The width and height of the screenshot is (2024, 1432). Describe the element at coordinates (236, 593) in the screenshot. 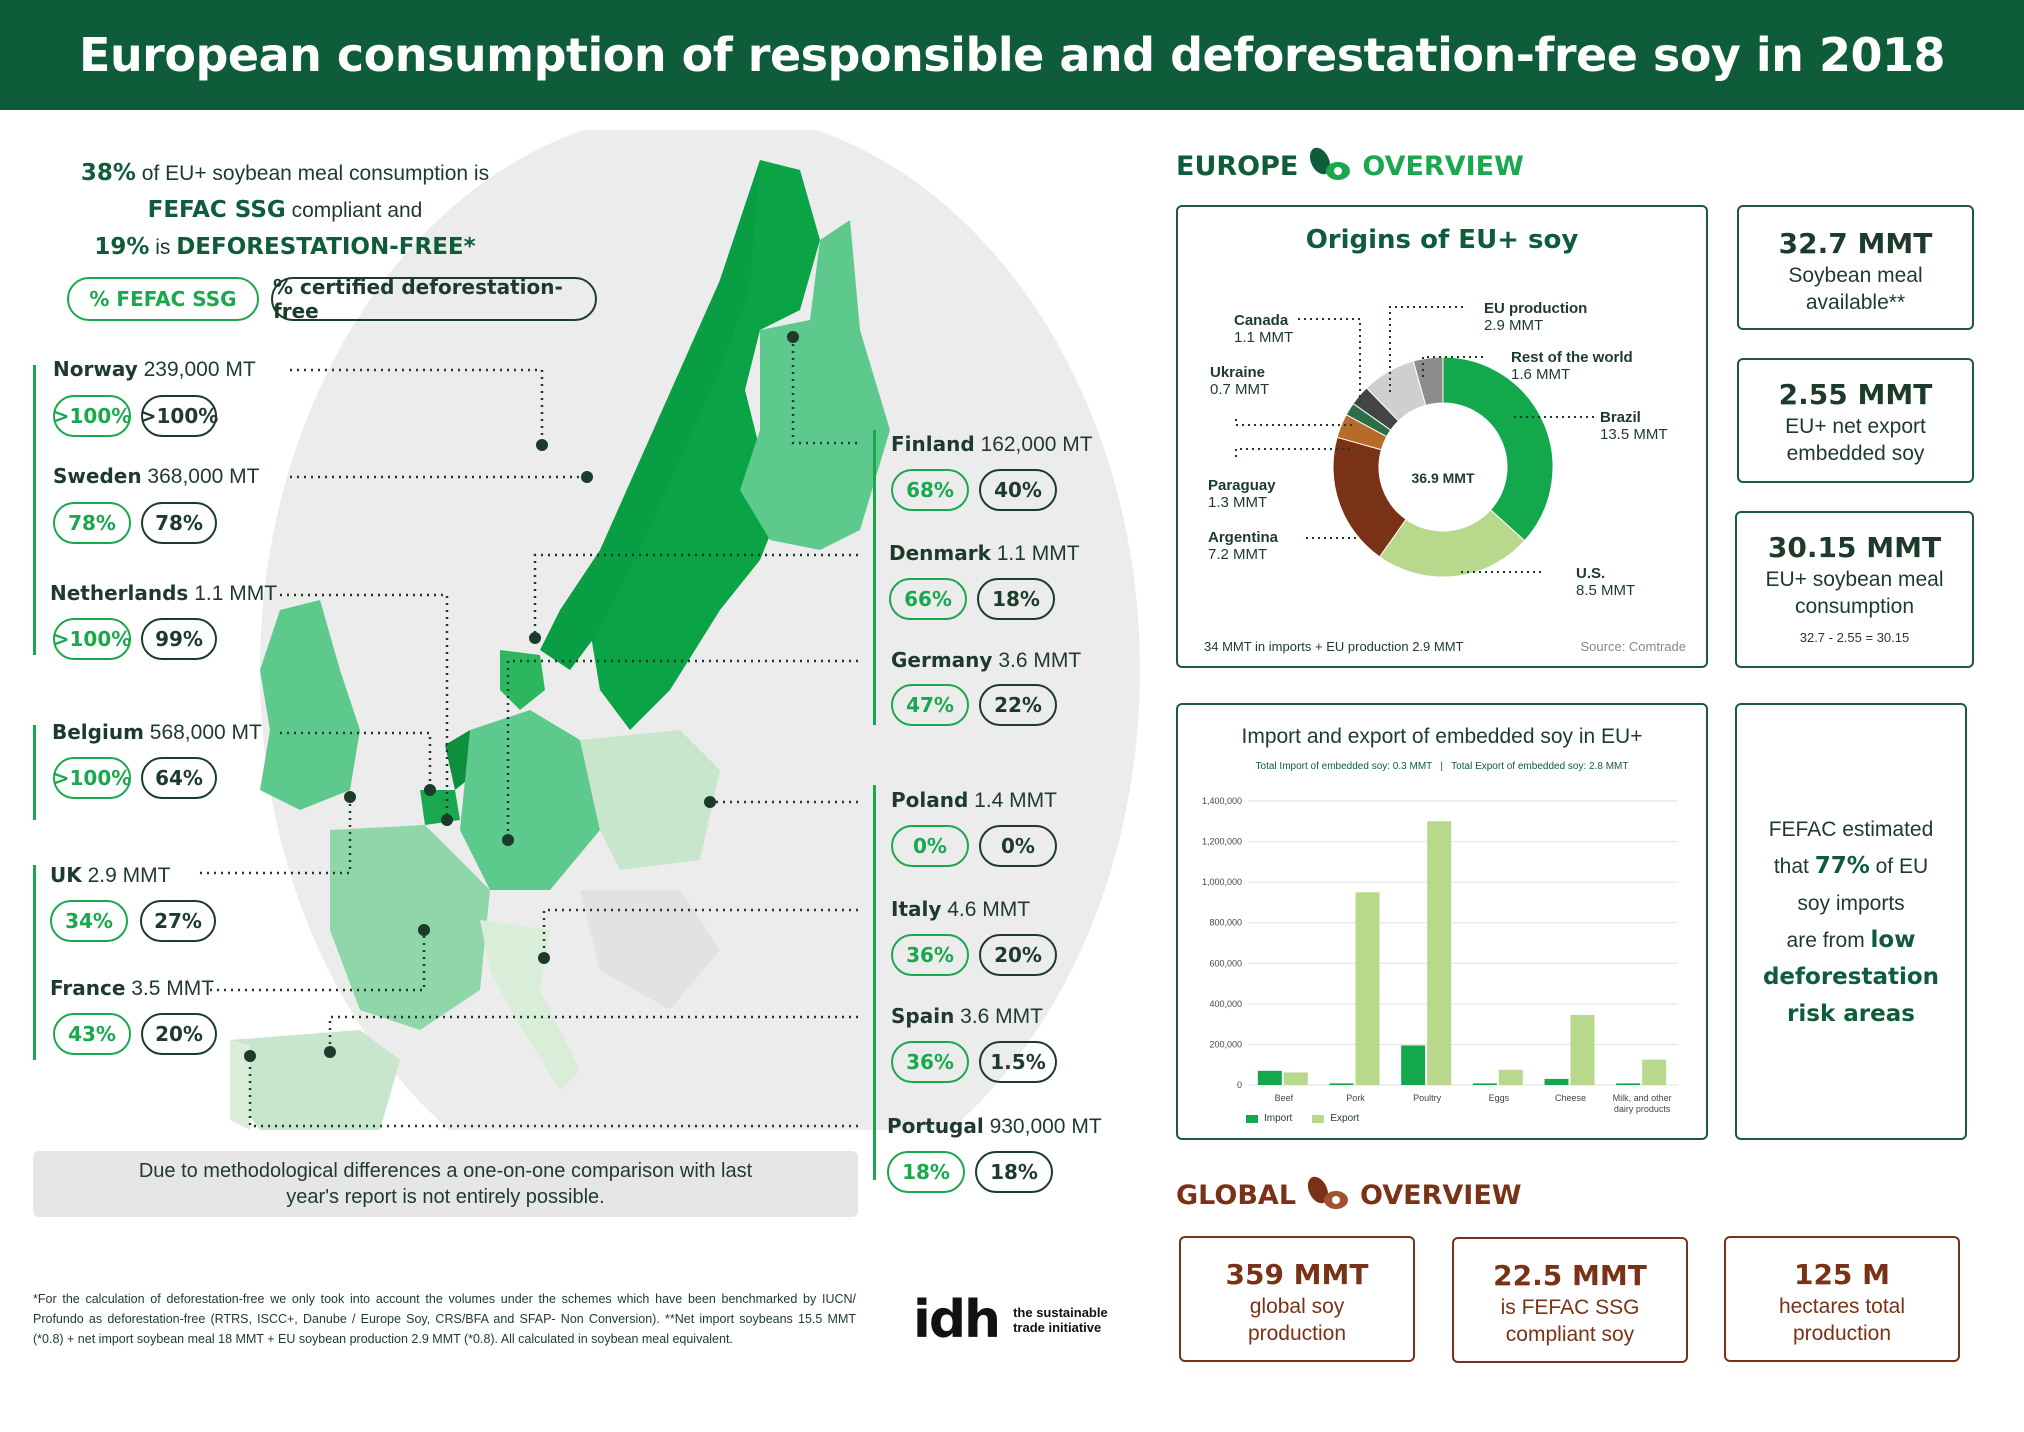

I see `country-netherlands-volume: 1.1 MMT` at that location.